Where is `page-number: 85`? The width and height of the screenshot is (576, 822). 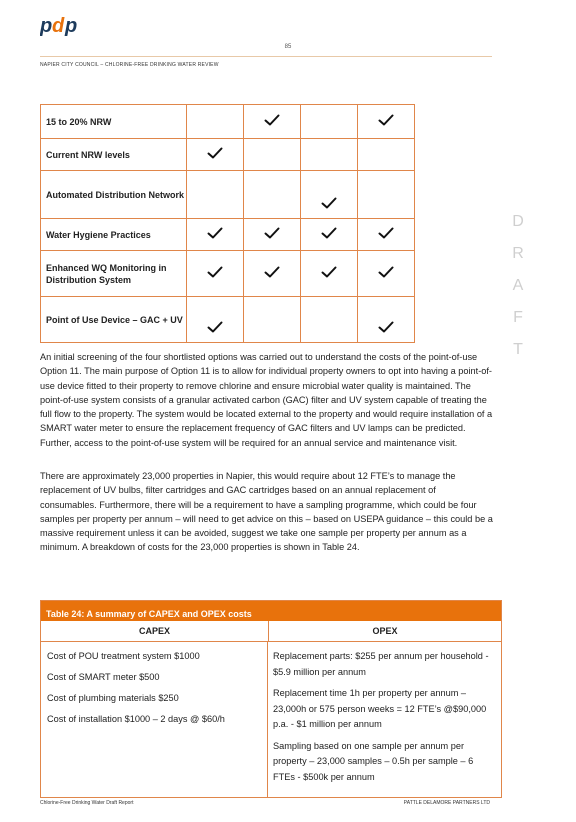
page-number: 85 is located at coordinates (288, 47).